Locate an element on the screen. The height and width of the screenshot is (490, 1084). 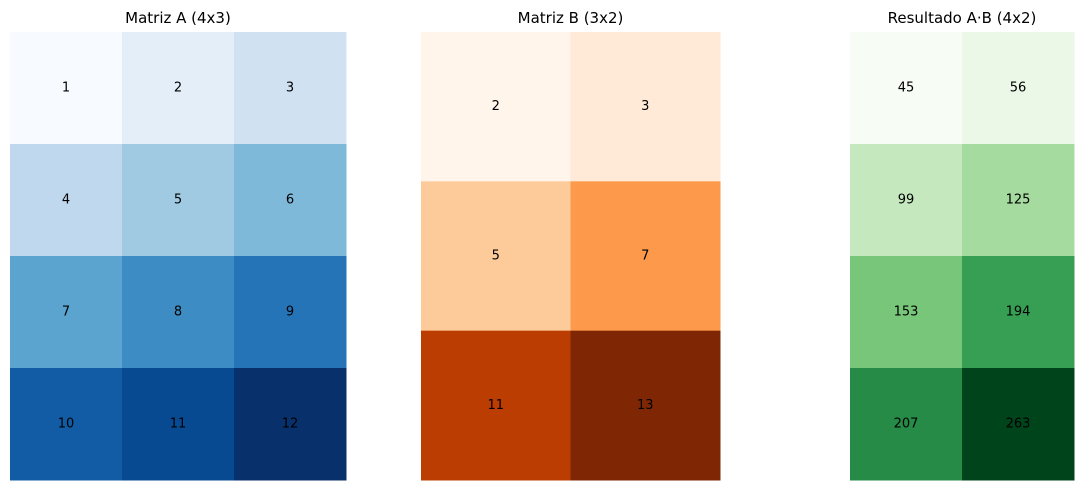
matrix-result-value-label: 125 is located at coordinates (1018, 200).